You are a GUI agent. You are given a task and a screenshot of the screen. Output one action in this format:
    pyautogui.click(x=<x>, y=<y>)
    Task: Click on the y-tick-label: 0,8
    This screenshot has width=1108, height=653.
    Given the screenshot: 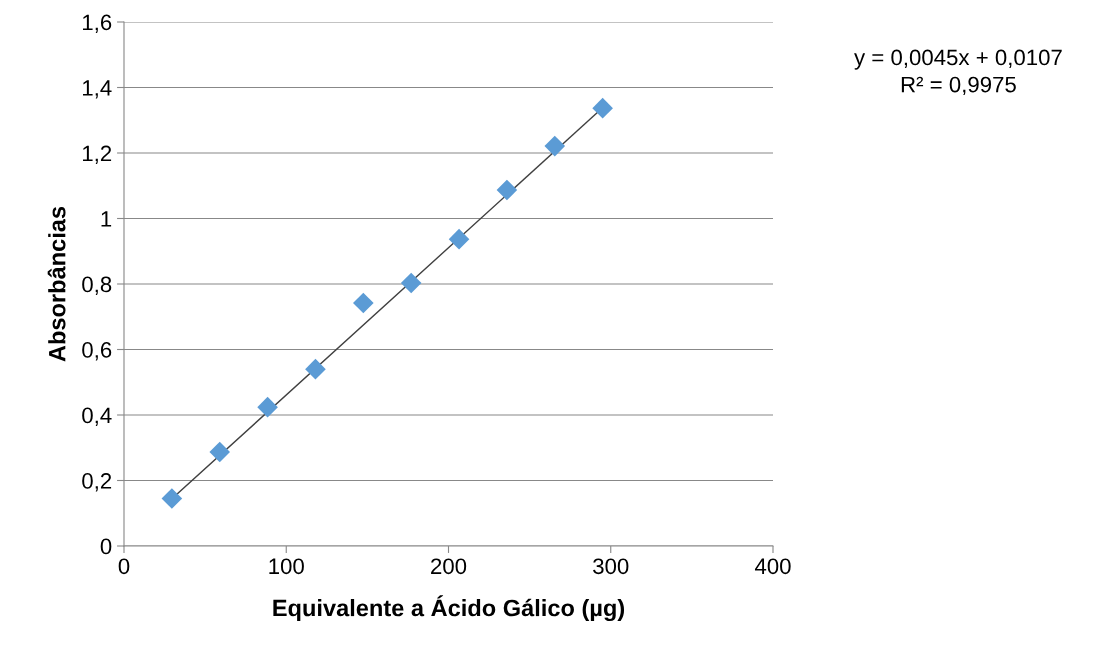 What is the action you would take?
    pyautogui.click(x=97, y=285)
    